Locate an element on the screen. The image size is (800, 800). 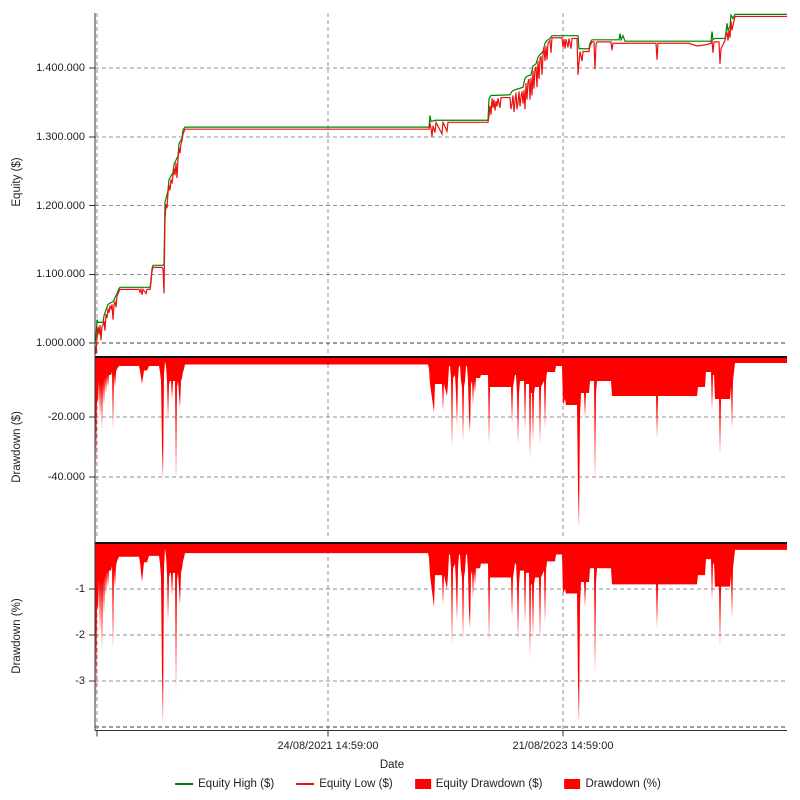
y-tick-label: -2 is located at coordinates (80, 634).